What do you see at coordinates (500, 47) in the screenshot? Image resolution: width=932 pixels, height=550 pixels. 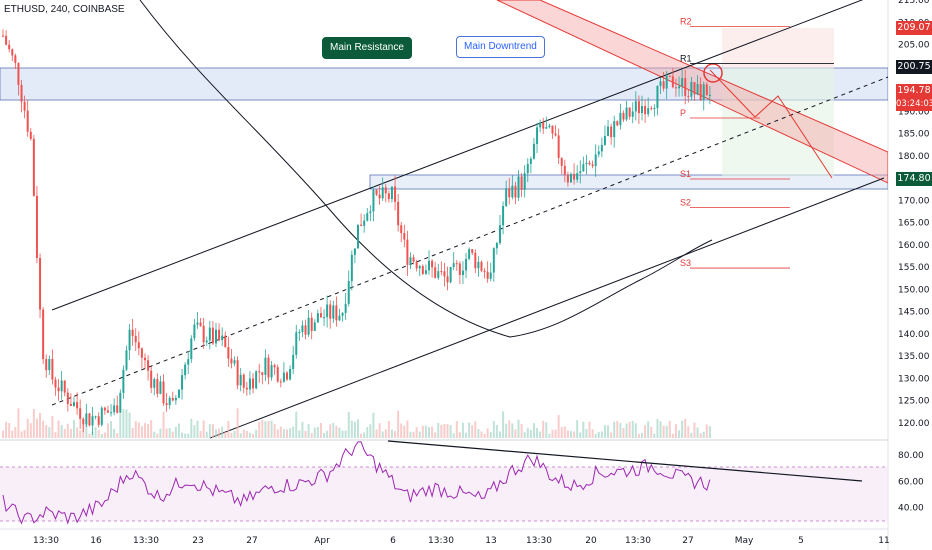 I see `main-downtrend-callout: Main Downtrend` at bounding box center [500, 47].